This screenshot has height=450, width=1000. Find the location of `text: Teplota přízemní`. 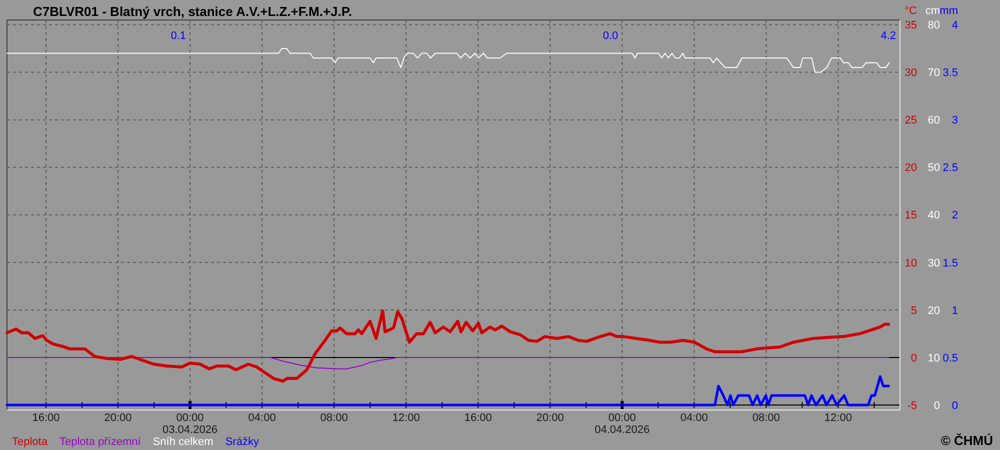

text: Teplota přízemní is located at coordinates (100, 442).